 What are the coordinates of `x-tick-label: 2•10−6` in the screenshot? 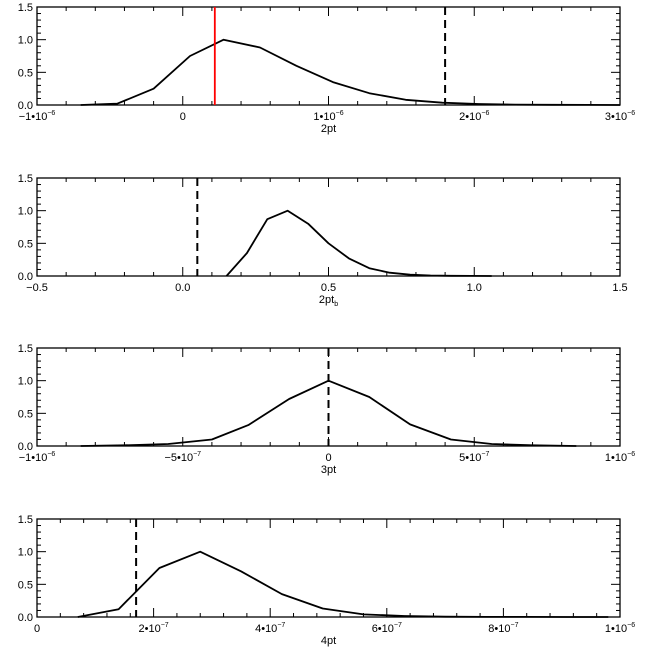 It's located at (474, 116).